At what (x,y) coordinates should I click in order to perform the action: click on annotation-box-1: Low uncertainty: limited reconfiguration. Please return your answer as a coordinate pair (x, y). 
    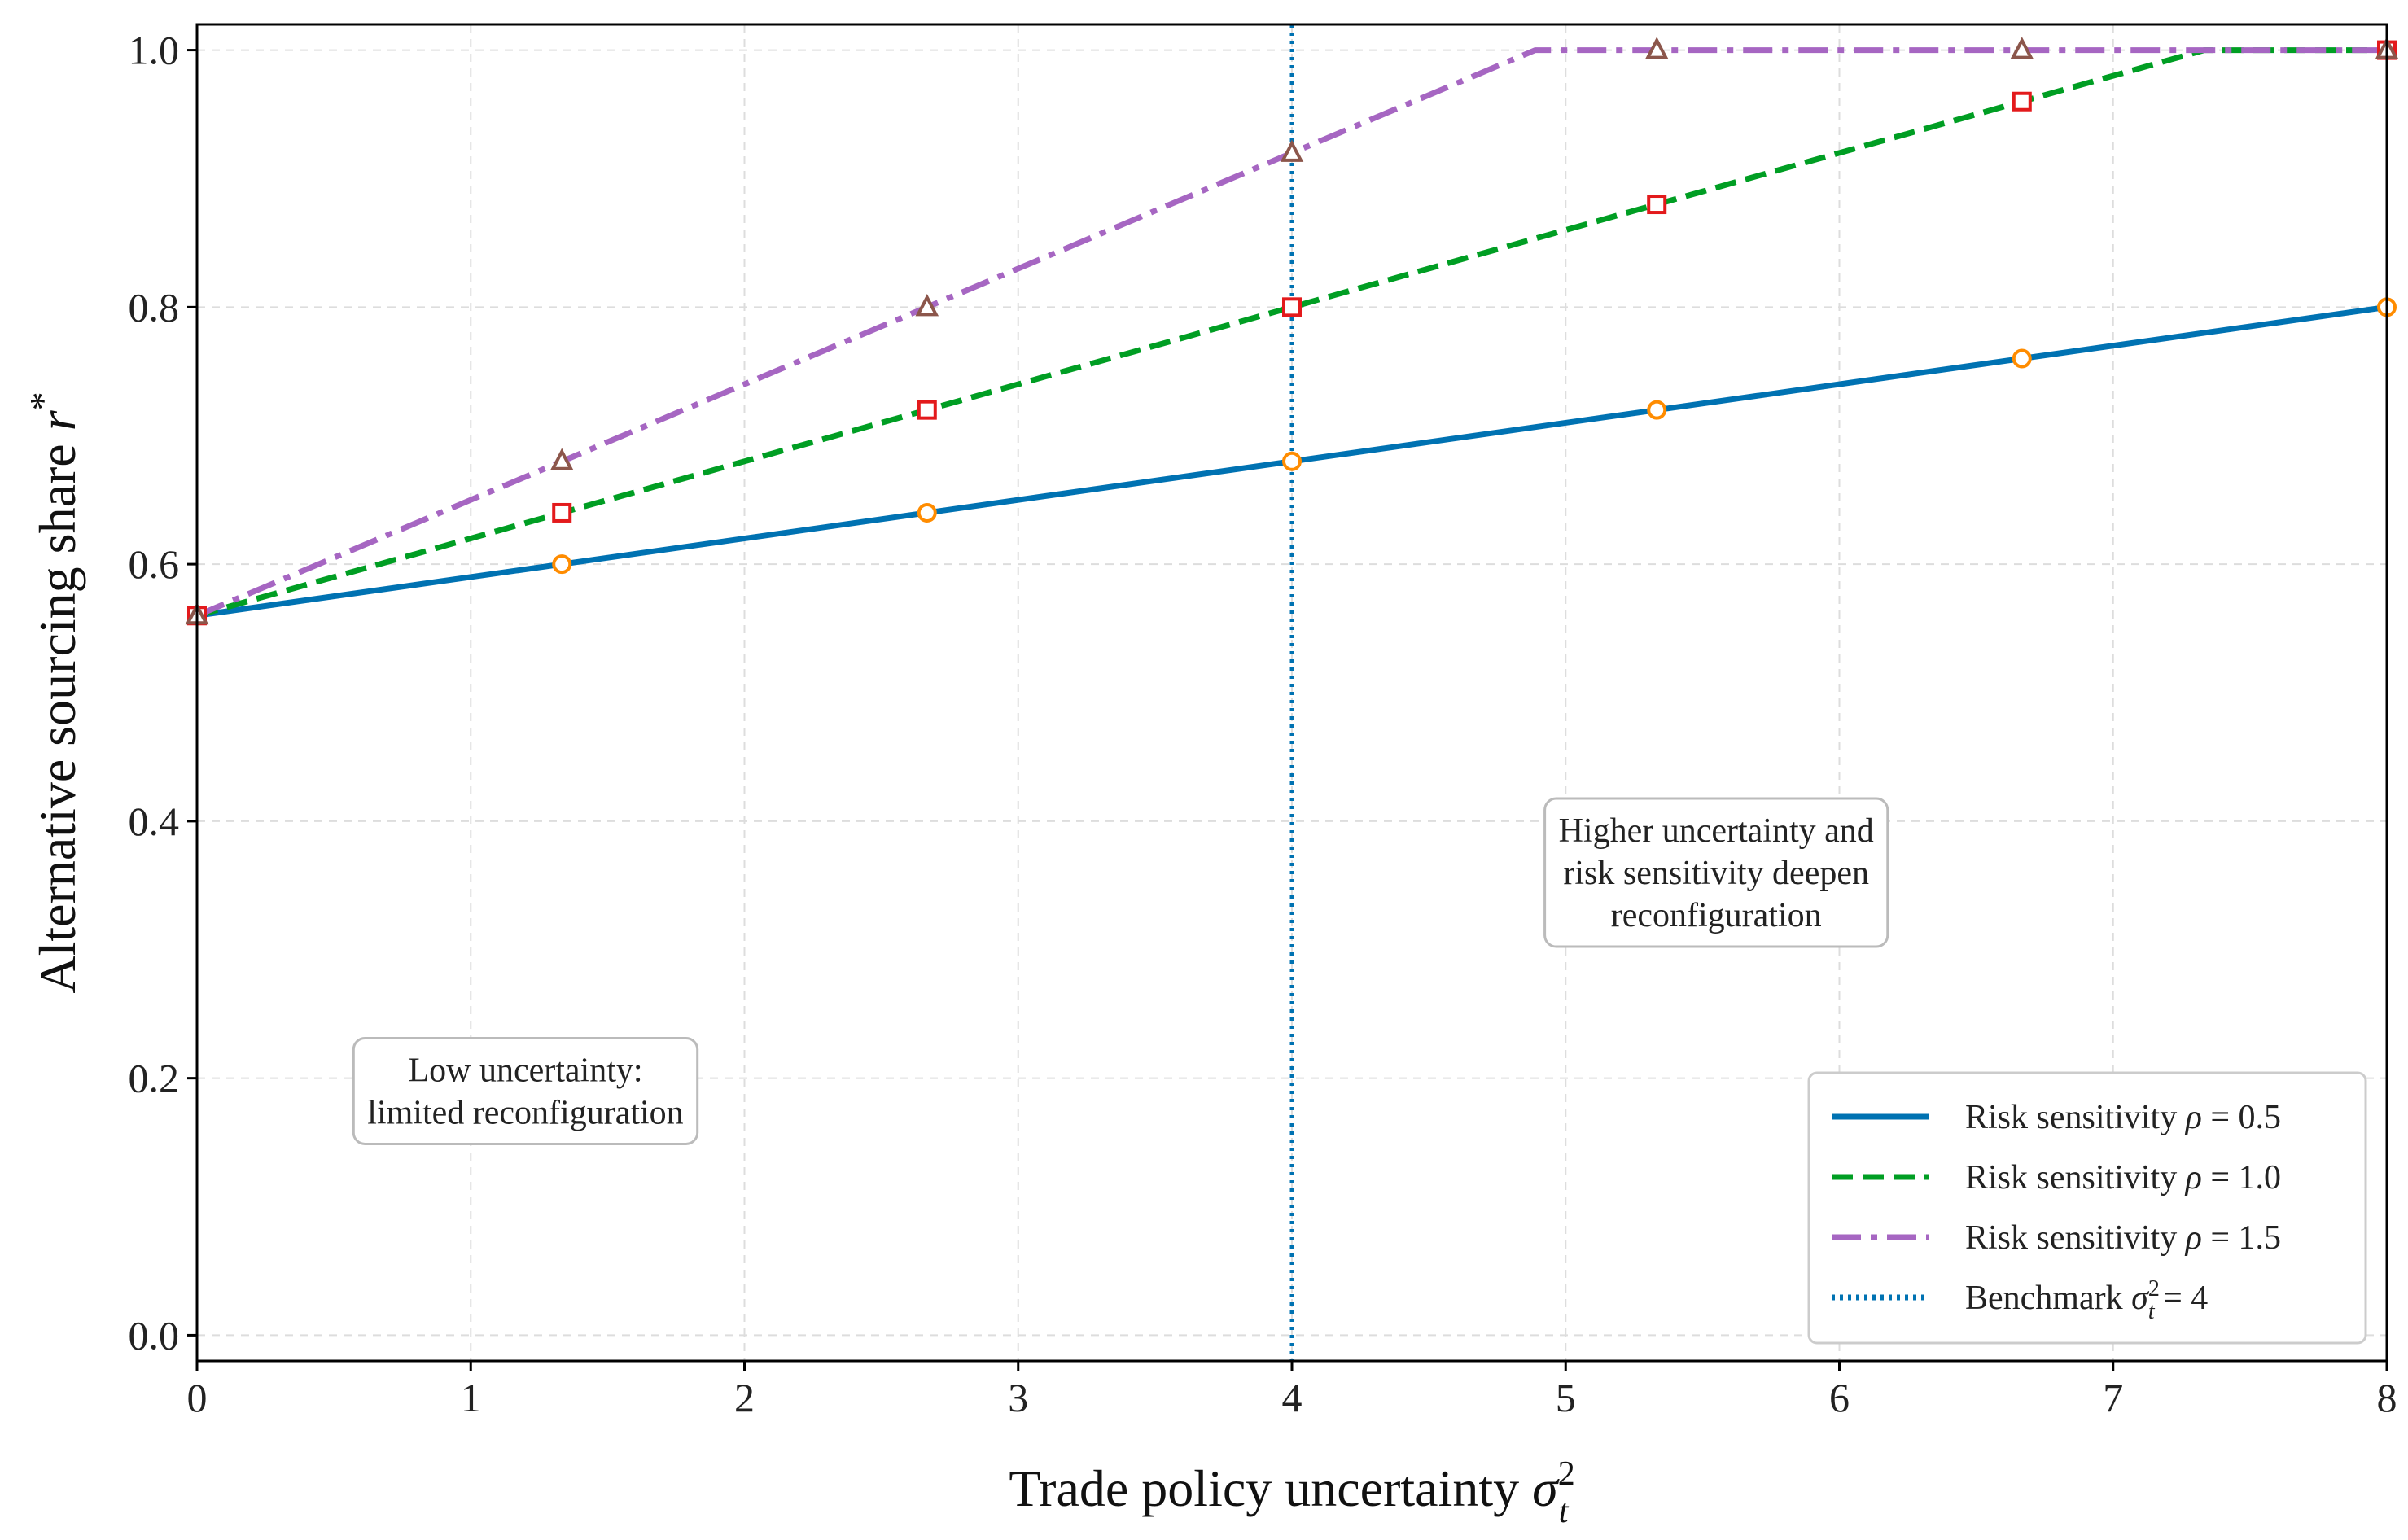
    Looking at the image, I should click on (525, 1090).